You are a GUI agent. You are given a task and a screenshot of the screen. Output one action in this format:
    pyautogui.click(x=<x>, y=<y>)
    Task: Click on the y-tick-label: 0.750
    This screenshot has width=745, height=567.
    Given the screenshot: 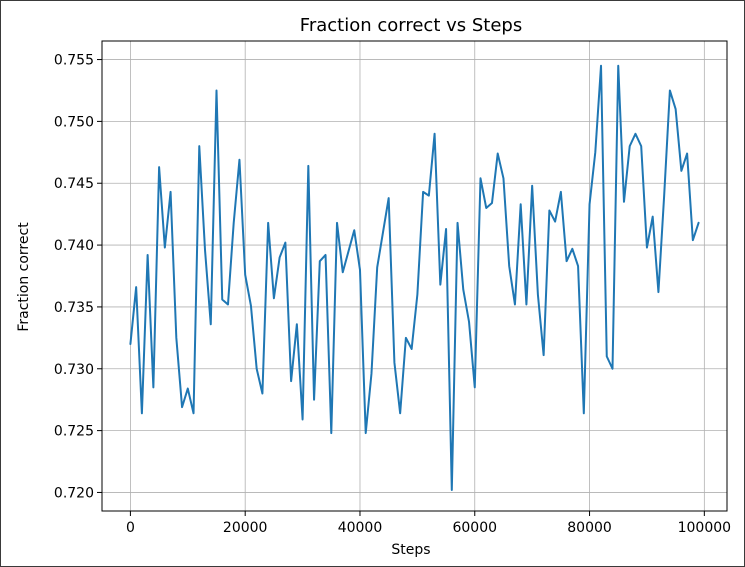 What is the action you would take?
    pyautogui.click(x=74, y=122)
    